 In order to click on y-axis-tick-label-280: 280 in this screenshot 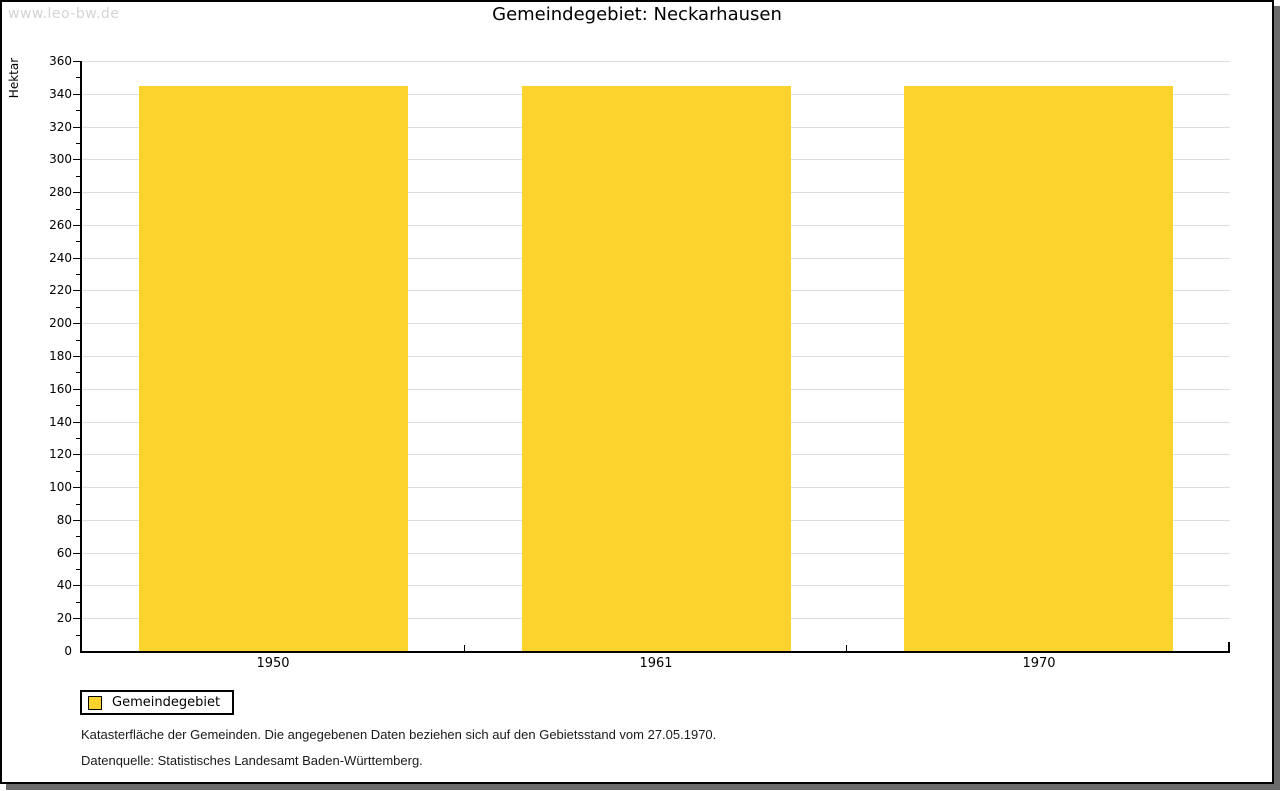, I will do `click(60, 192)`.